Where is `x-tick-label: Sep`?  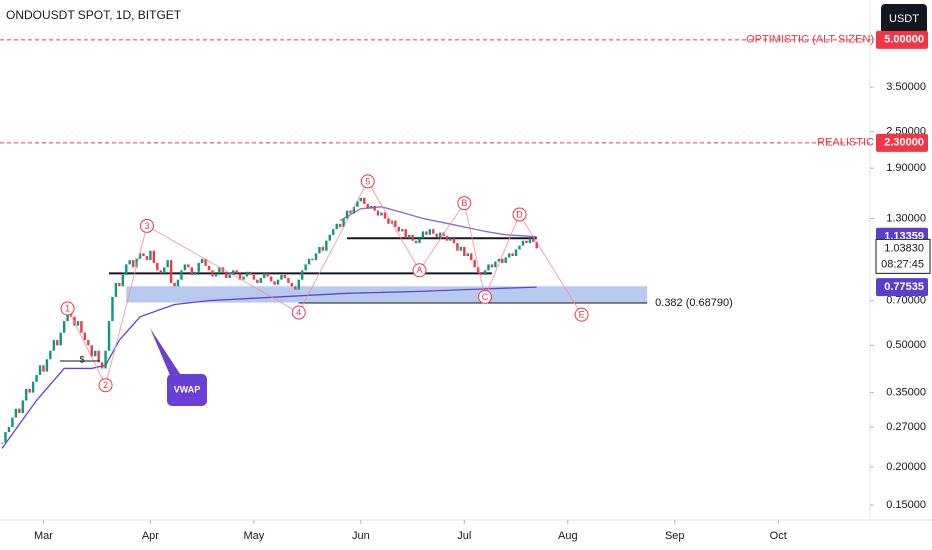 x-tick-label: Sep is located at coordinates (675, 536).